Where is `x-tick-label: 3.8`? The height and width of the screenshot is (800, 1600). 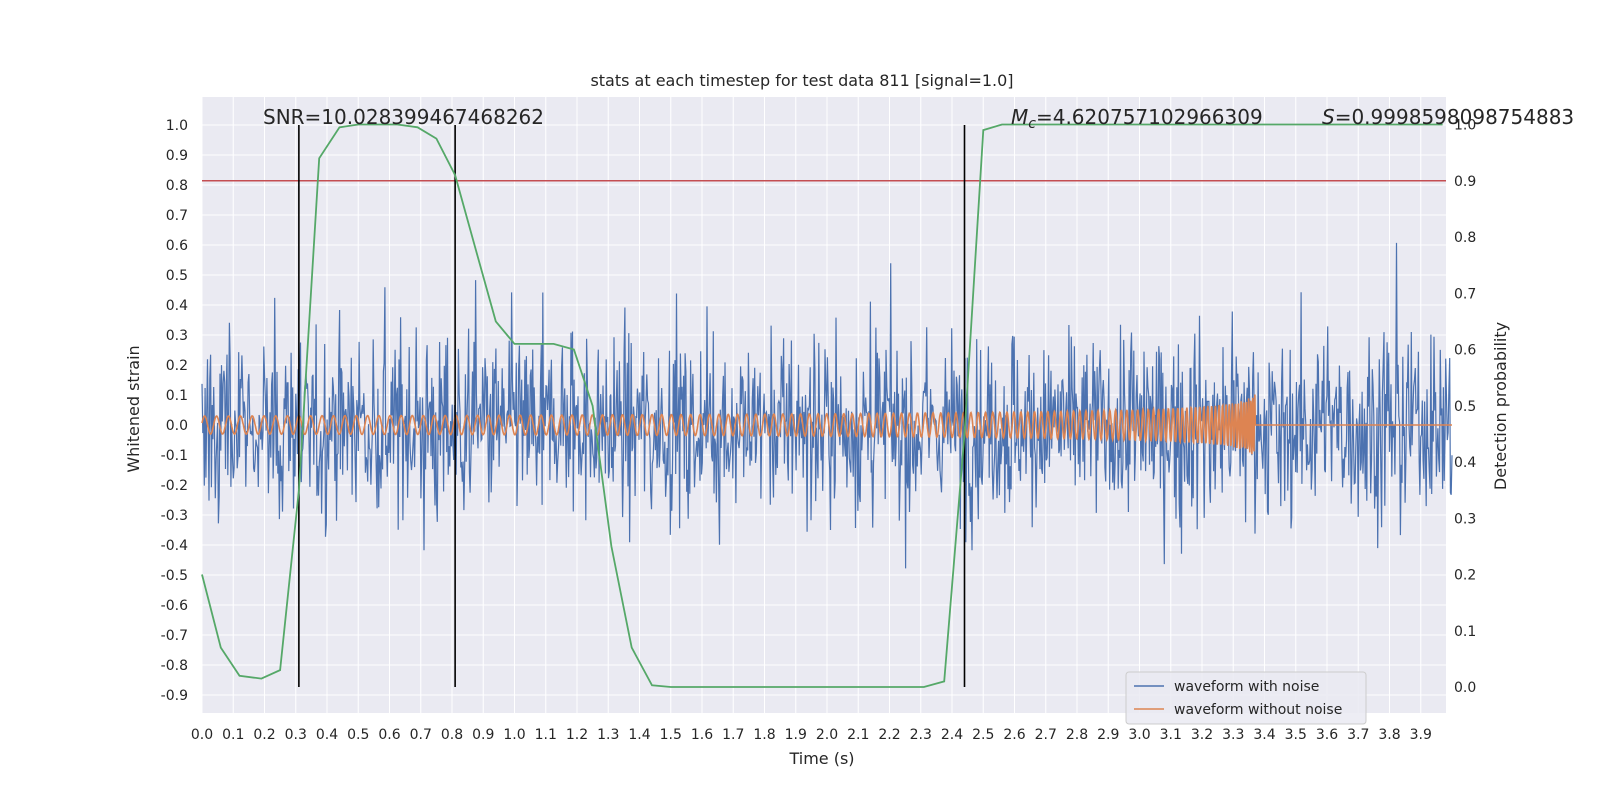
x-tick-label: 3.8 is located at coordinates (1389, 735).